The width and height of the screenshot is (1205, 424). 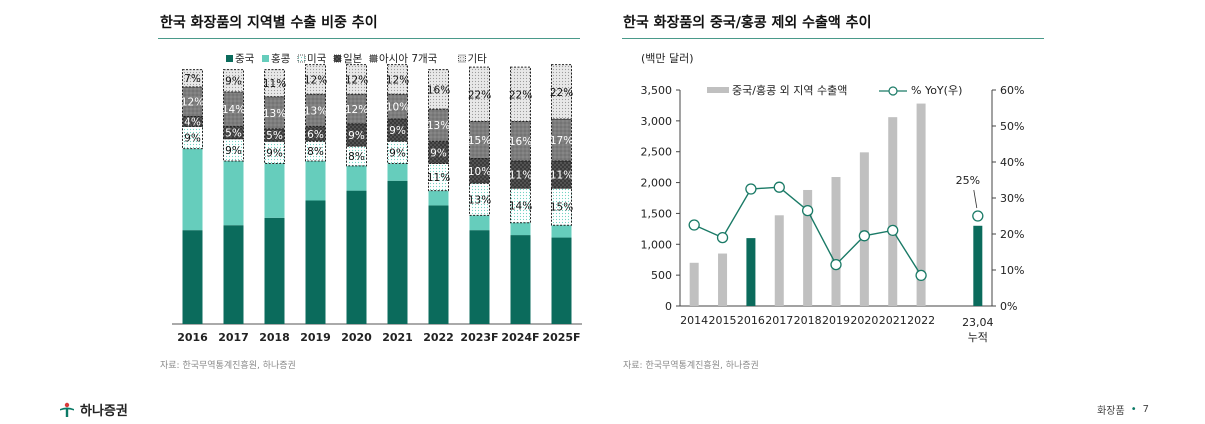 What do you see at coordinates (245, 59) in the screenshot?
I see `legend-label: 중국` at bounding box center [245, 59].